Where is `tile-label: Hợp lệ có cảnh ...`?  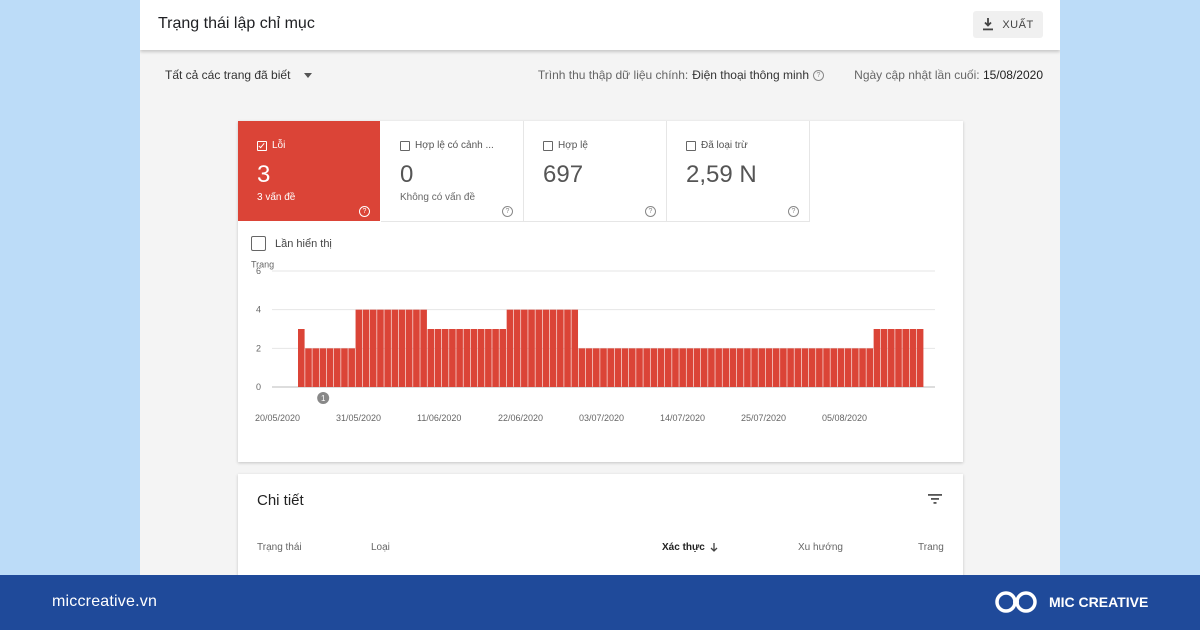
tile-label: Hợp lệ có cảnh ... is located at coordinates (454, 145).